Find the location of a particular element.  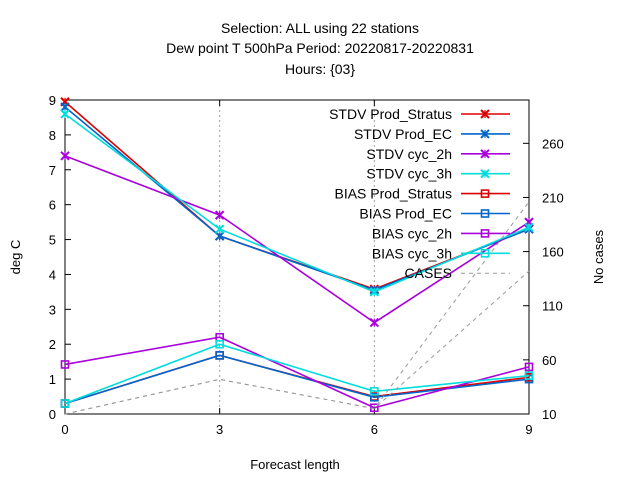

x-tick-label: 6 is located at coordinates (374, 429).